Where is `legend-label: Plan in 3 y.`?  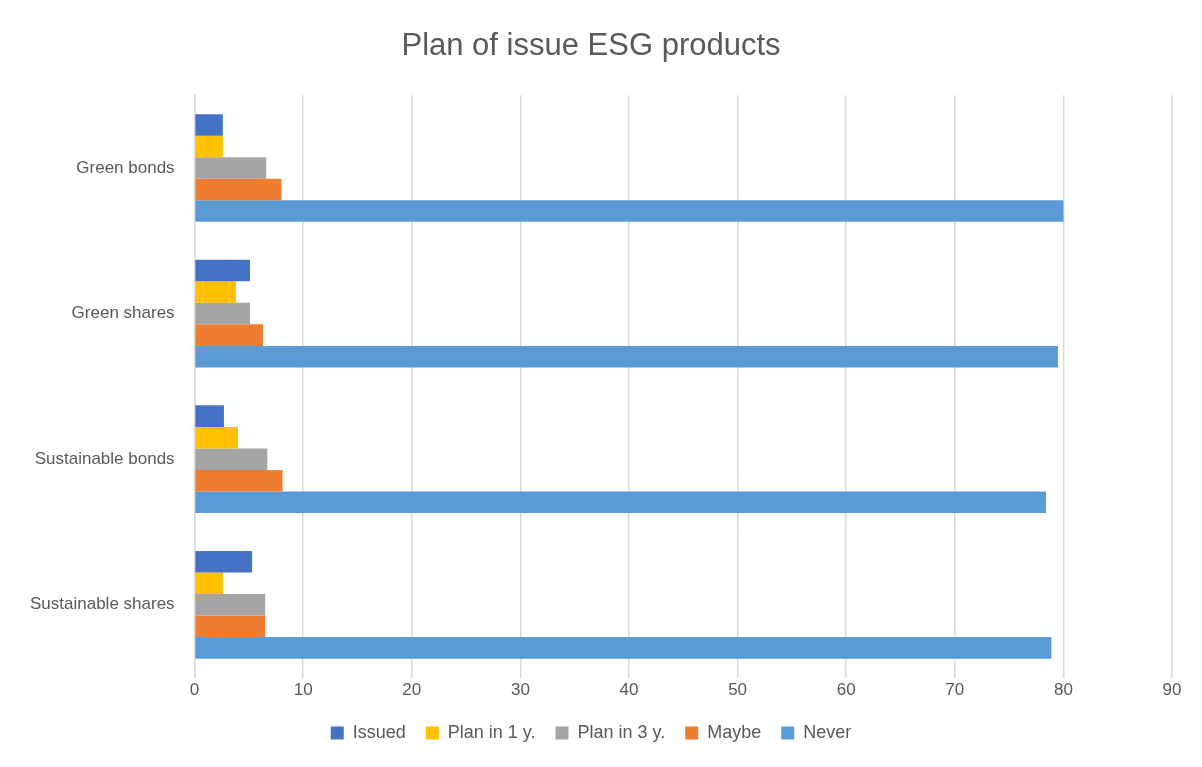 legend-label: Plan in 3 y. is located at coordinates (621, 731).